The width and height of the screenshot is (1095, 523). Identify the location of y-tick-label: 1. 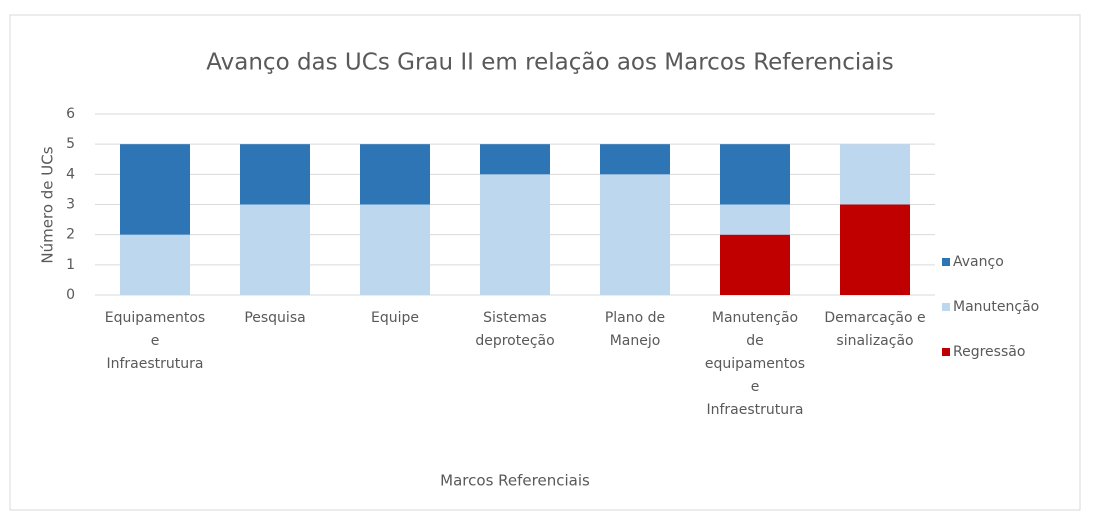
(70, 265).